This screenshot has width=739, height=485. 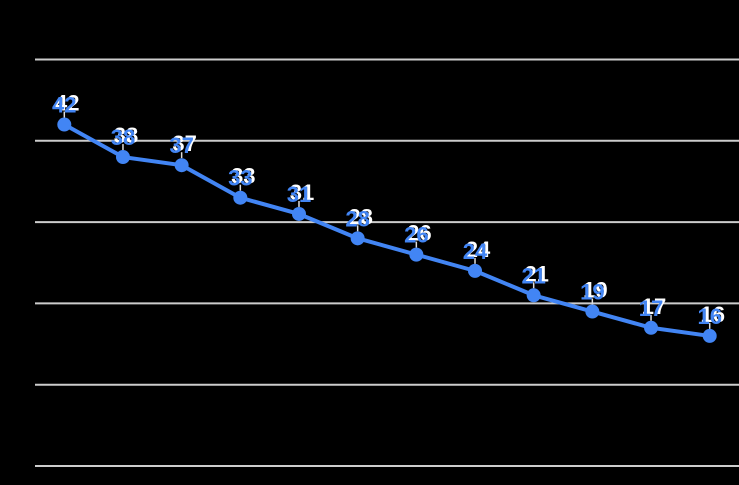 What do you see at coordinates (123, 137) in the screenshot?
I see `data-point-label: 38` at bounding box center [123, 137].